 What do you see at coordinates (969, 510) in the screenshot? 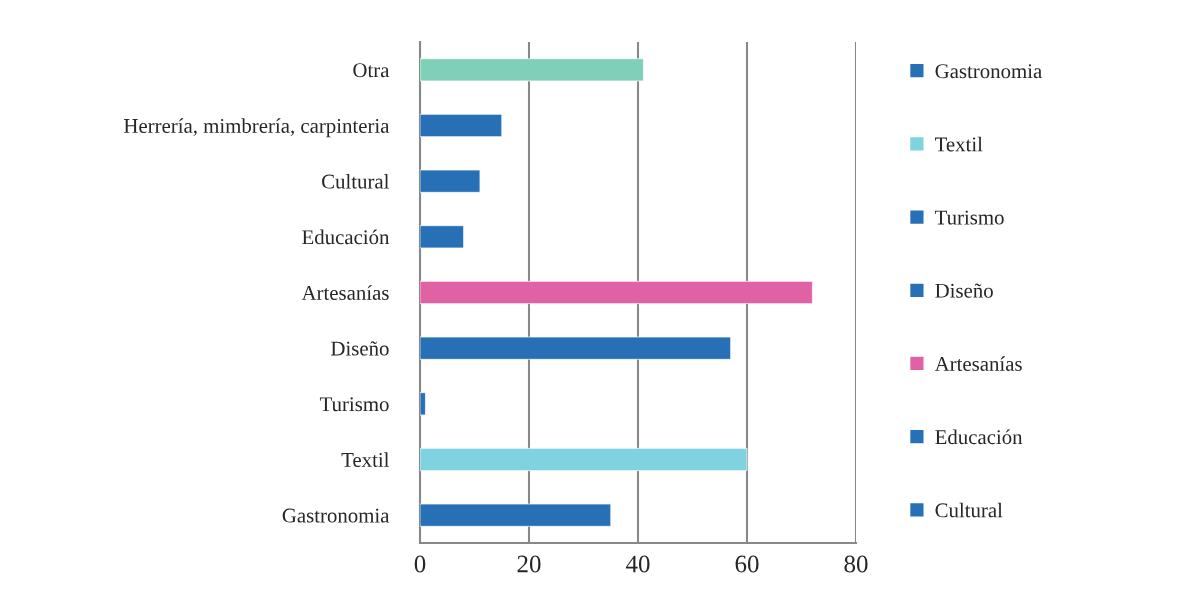
I see `legend-label: Cultural` at bounding box center [969, 510].